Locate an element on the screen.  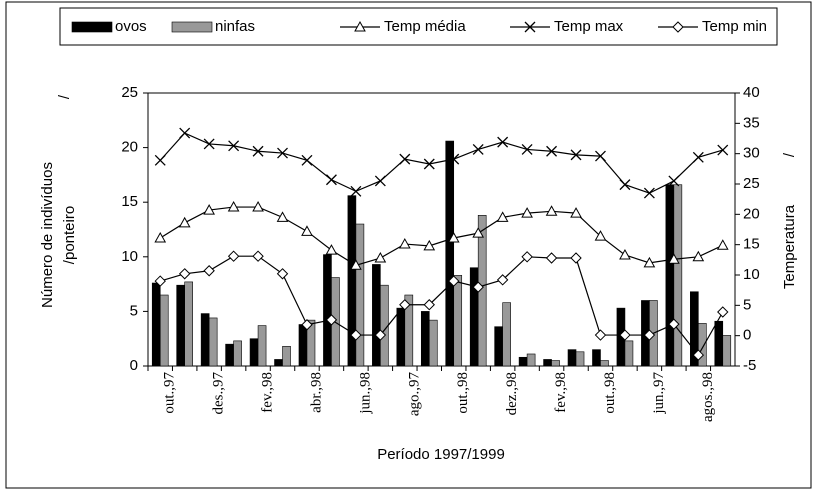
x-tick-label: out.,98 is located at coordinates (610, 393).